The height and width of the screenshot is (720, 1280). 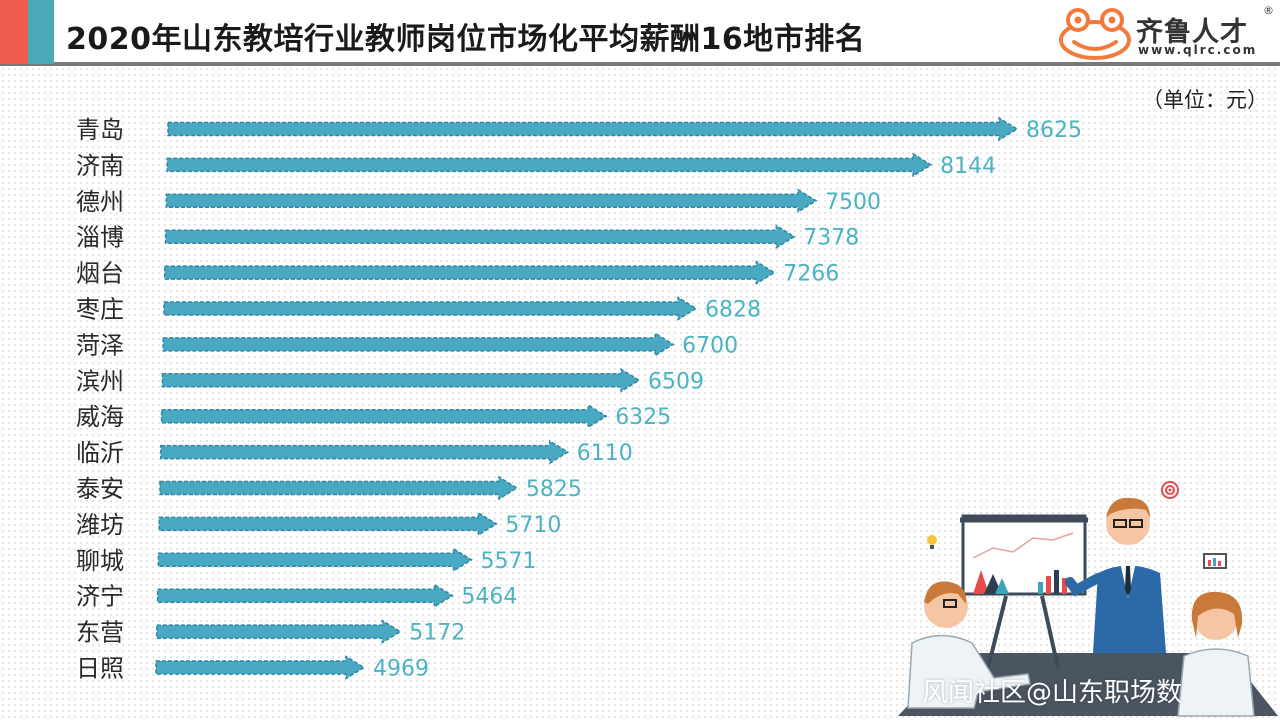 What do you see at coordinates (100, 561) in the screenshot?
I see `category-label: 聊城` at bounding box center [100, 561].